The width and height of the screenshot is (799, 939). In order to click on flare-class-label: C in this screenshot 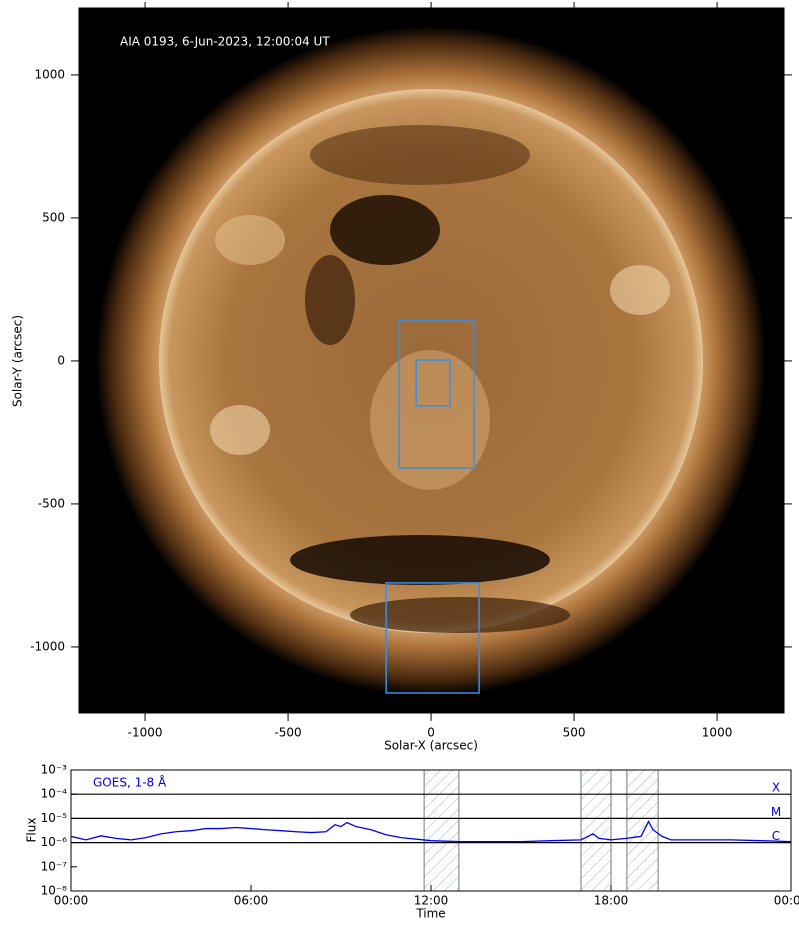, I will do `click(776, 836)`.